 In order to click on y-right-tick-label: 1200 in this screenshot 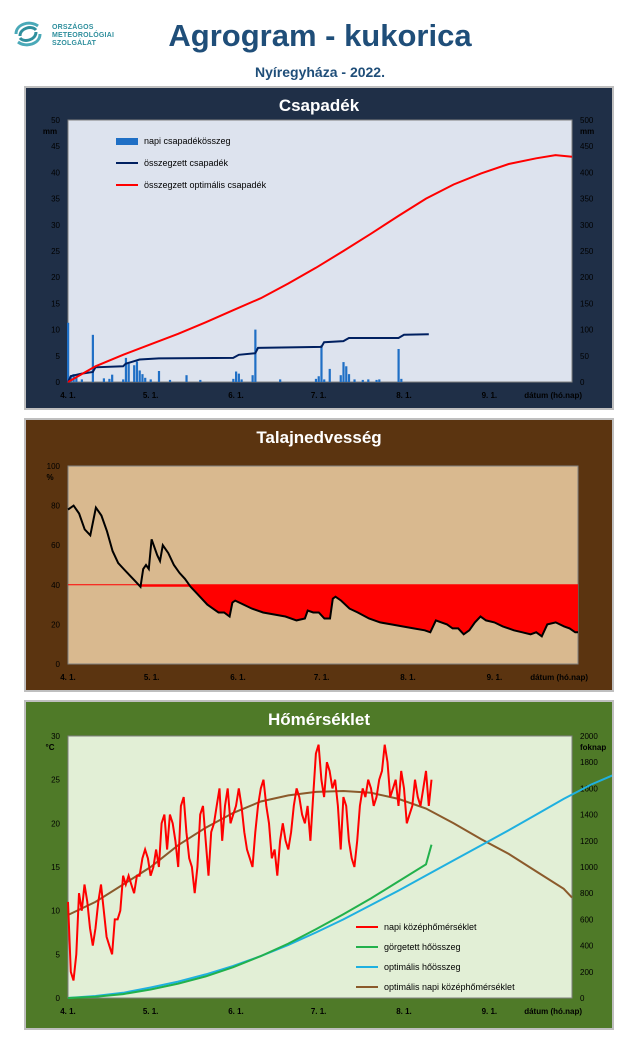, I will do `click(589, 841)`.